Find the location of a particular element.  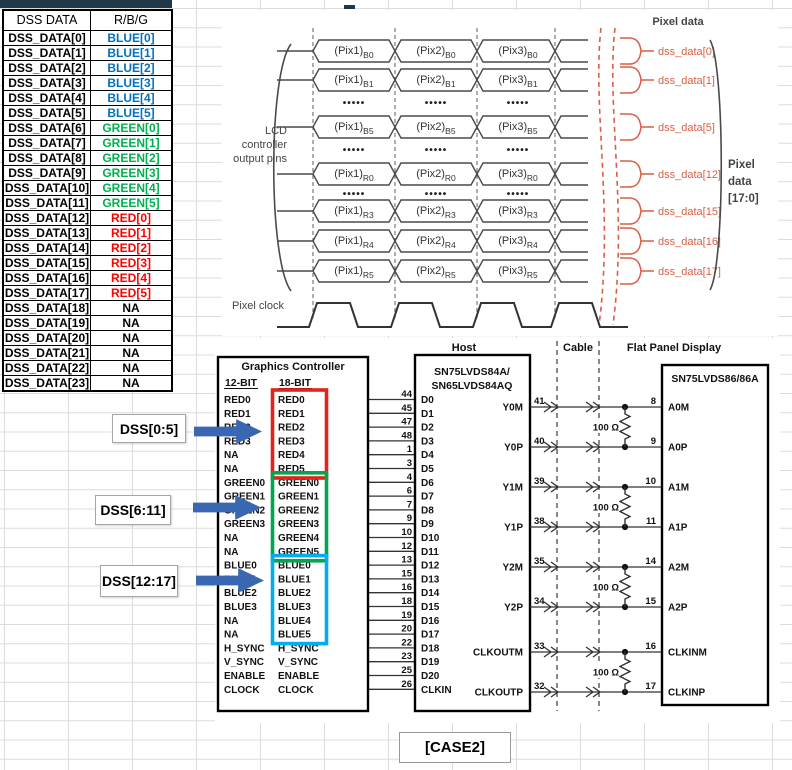

host-input-pin-label: D9 is located at coordinates (427, 524).